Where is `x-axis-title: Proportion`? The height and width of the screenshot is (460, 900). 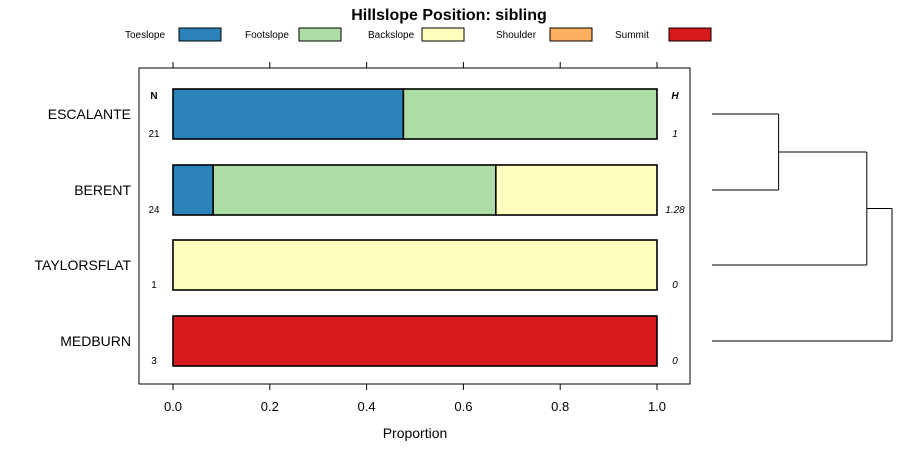 x-axis-title: Proportion is located at coordinates (415, 433).